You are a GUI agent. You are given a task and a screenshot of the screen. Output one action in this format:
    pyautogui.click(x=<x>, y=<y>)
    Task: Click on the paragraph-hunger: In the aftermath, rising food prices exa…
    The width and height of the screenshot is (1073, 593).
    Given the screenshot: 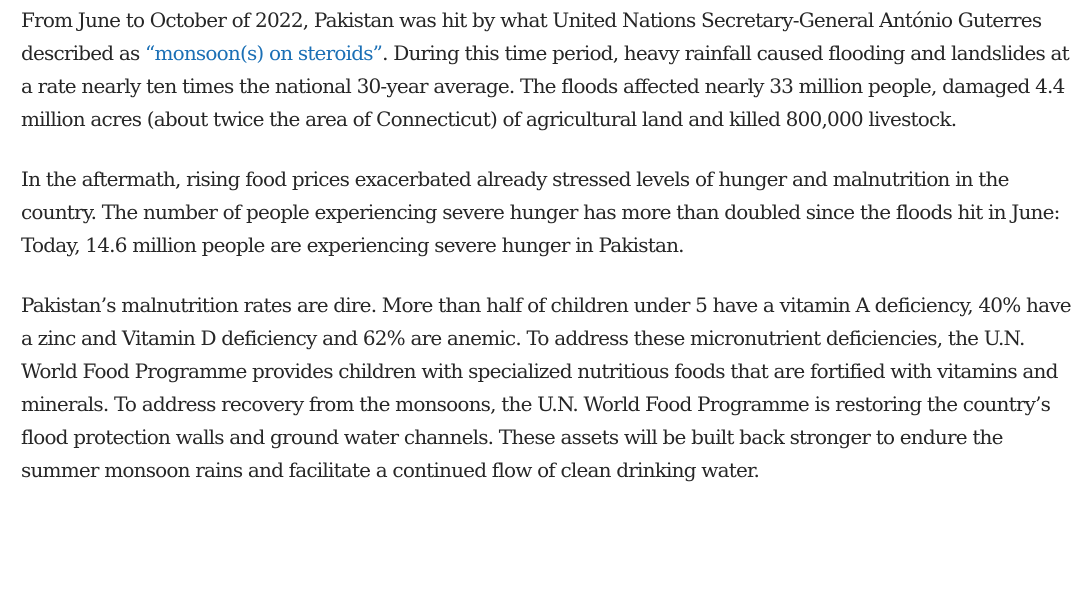 What is the action you would take?
    pyautogui.click(x=540, y=212)
    